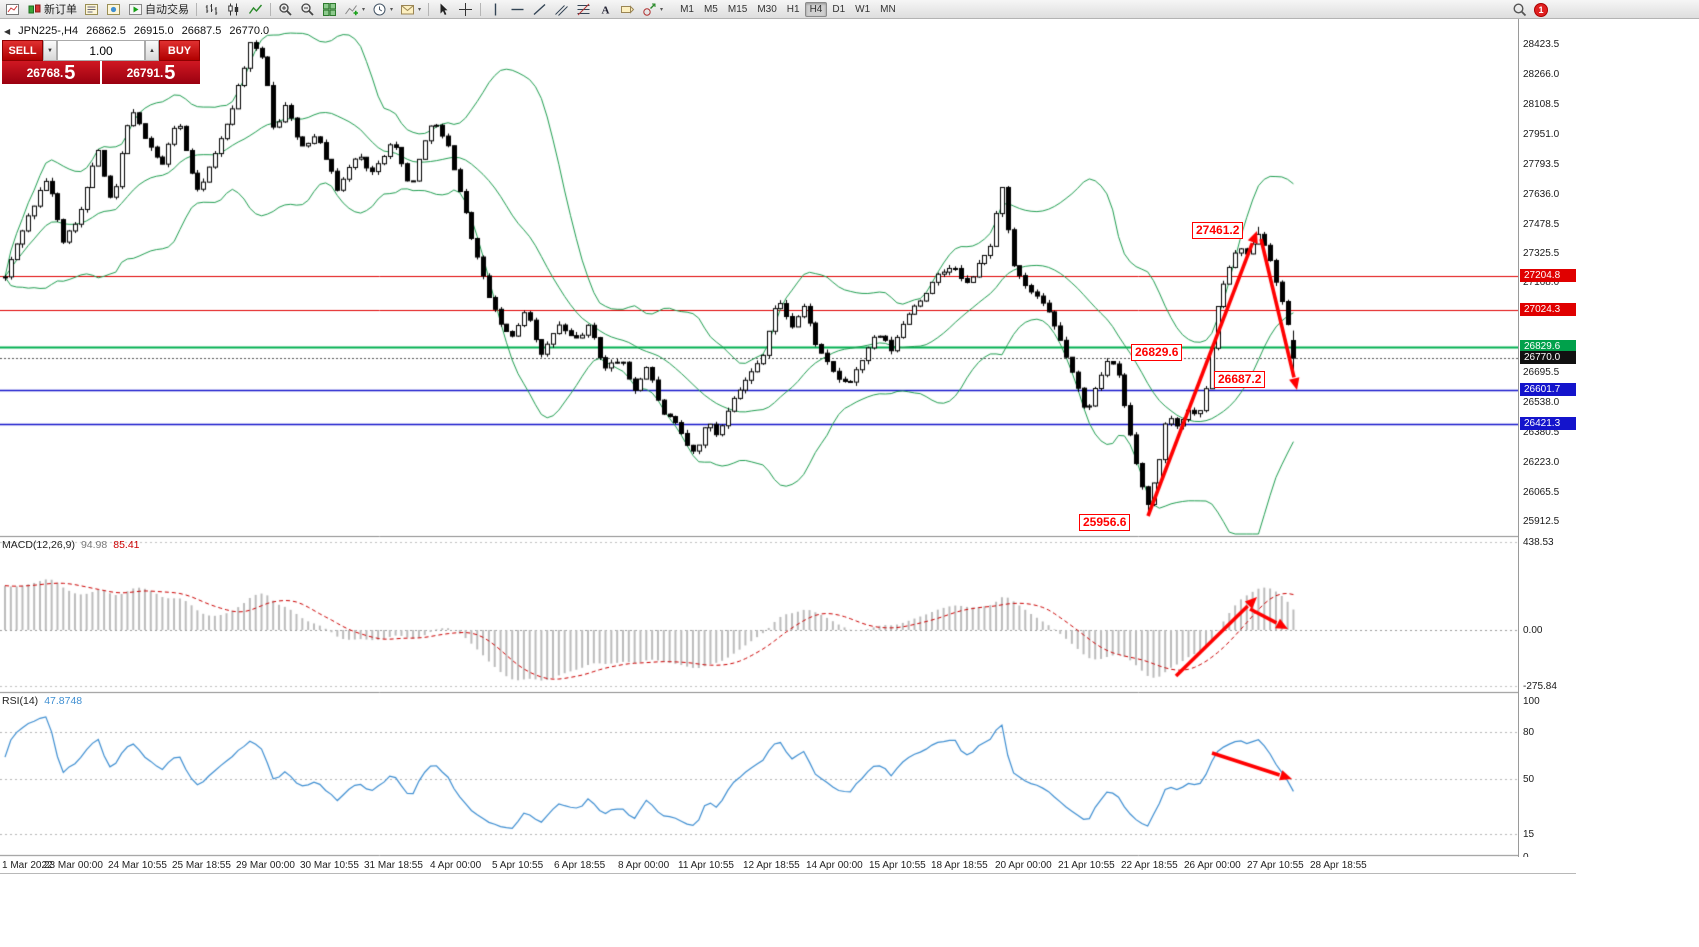 This screenshot has height=947, width=1699. I want to click on text-button: A, so click(605, 9).